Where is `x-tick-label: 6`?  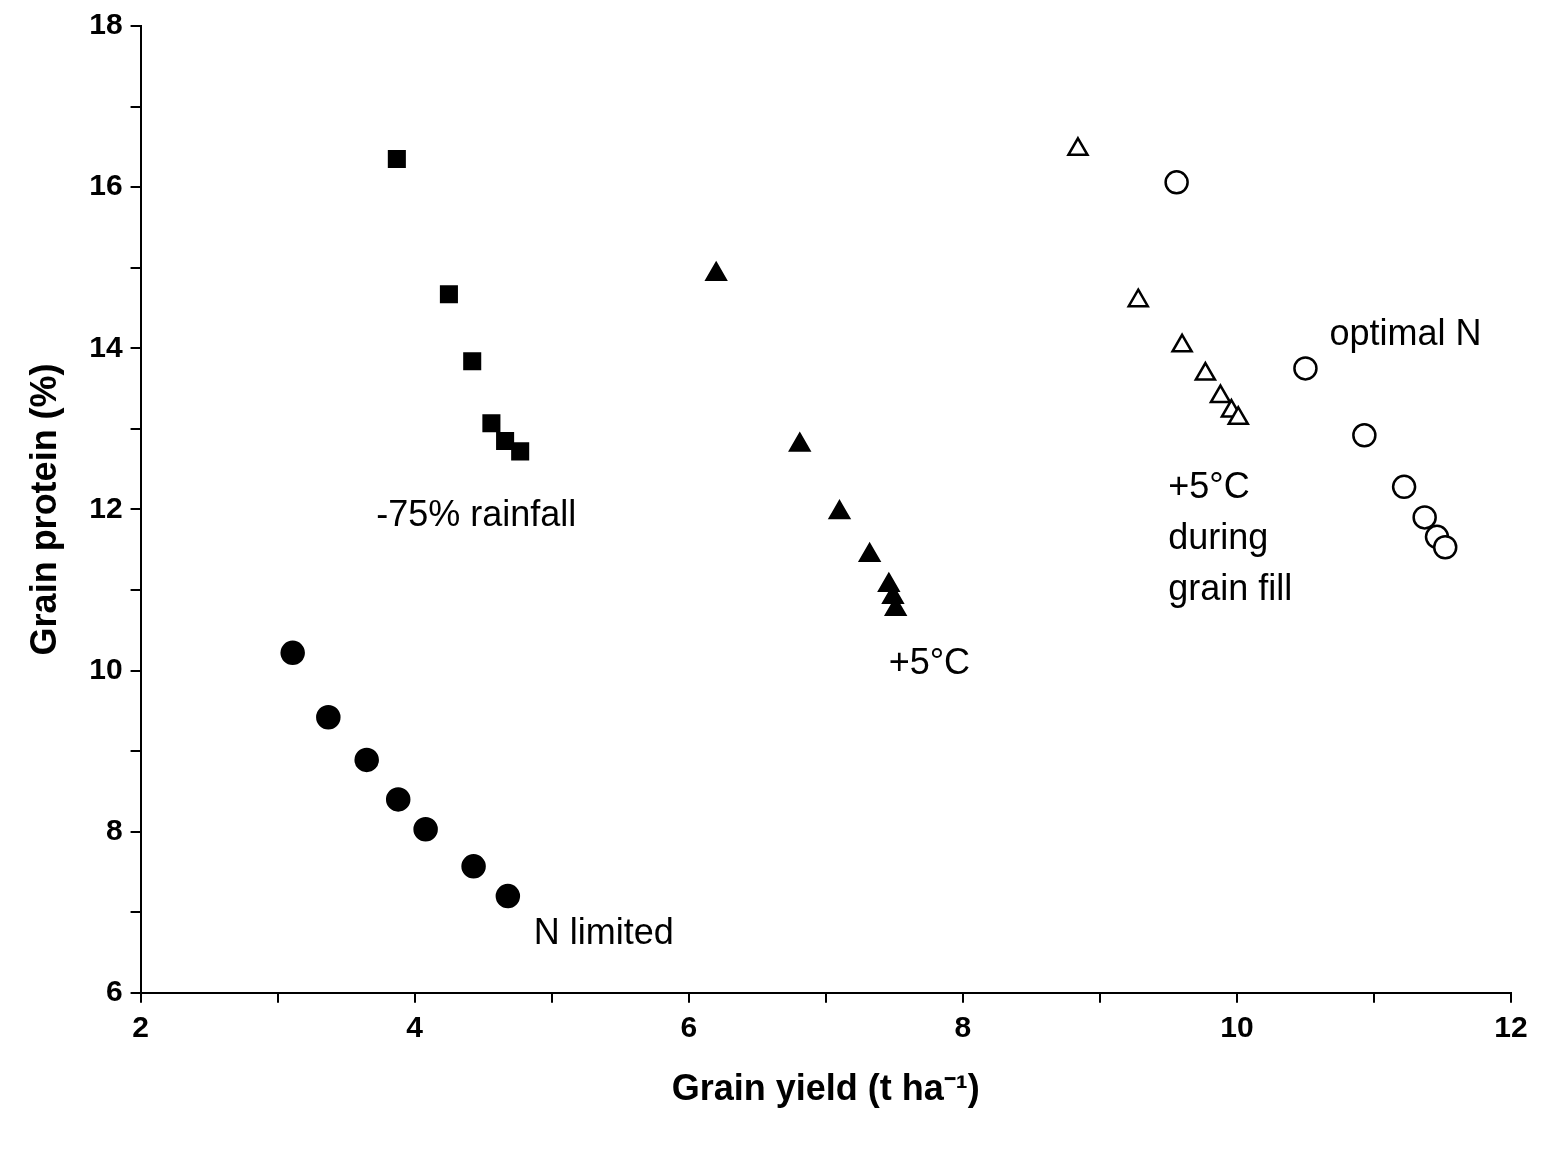 x-tick-label: 6 is located at coordinates (689, 1027).